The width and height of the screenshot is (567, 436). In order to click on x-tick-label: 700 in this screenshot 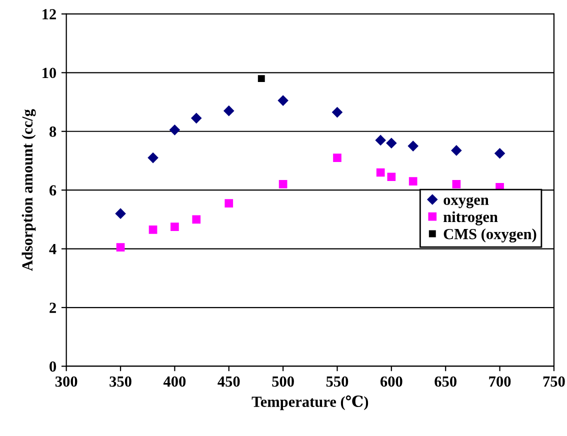, I will do `click(500, 381)`.